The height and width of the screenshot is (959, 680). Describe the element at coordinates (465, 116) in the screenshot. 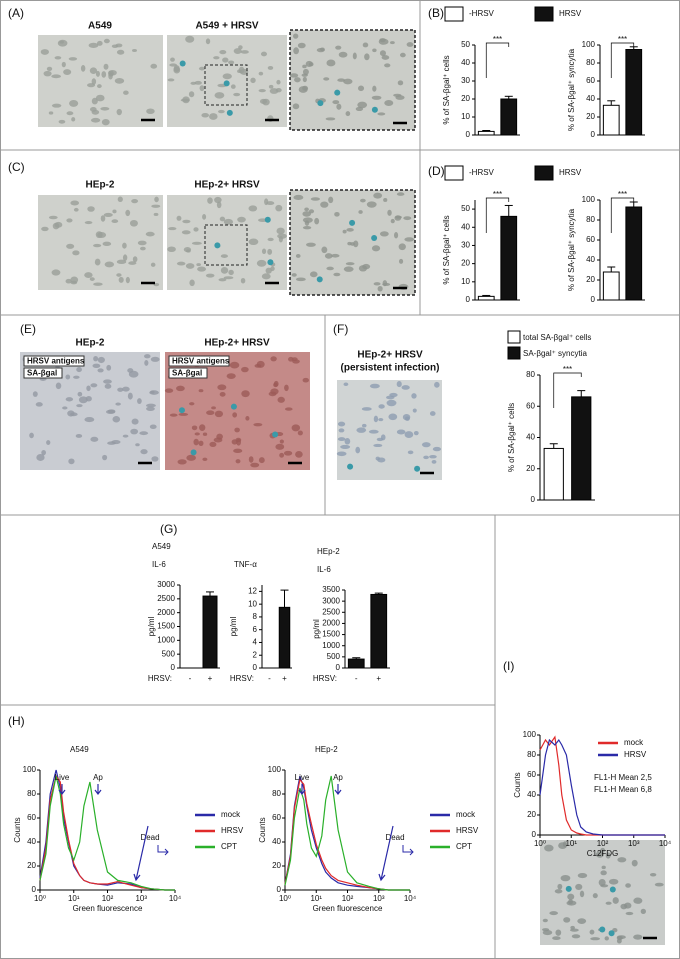

I see `y-tick-label: 10` at that location.